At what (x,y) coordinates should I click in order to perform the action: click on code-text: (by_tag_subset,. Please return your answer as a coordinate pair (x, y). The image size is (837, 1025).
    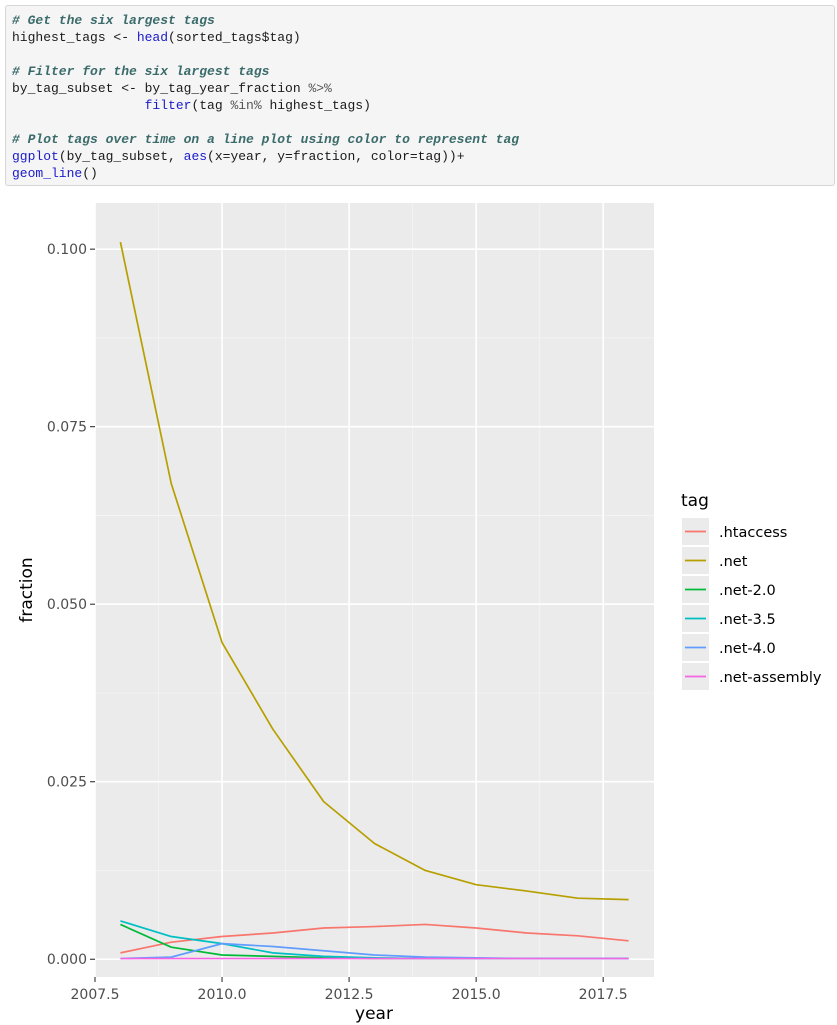
    Looking at the image, I should click on (121, 156).